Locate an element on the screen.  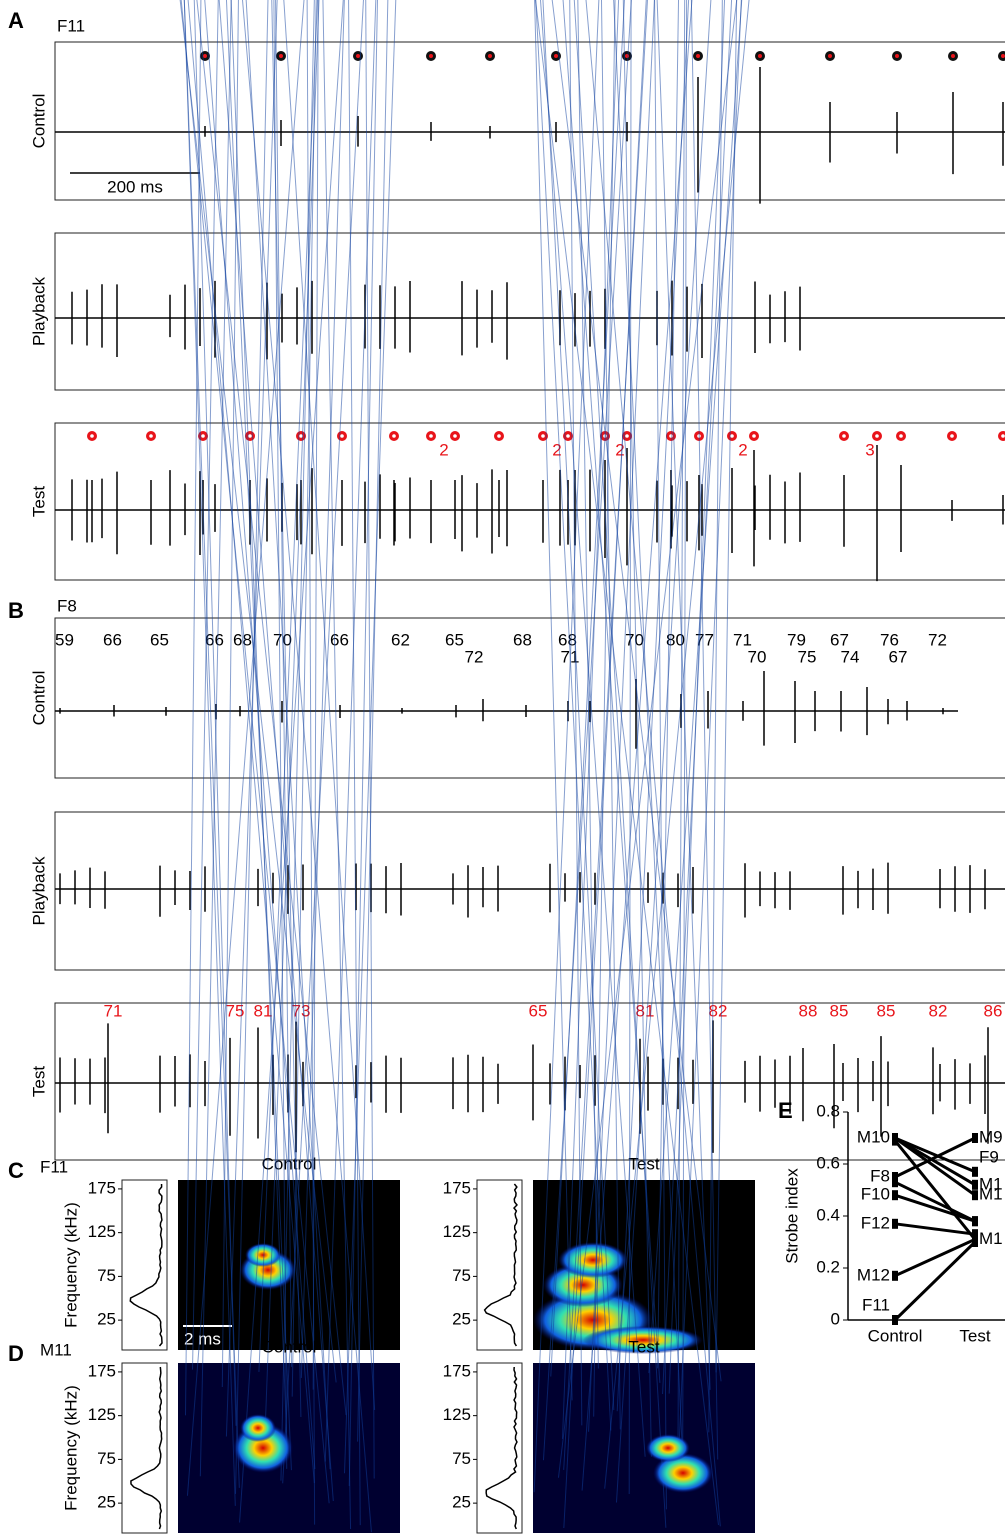
amplitude-label: 67 is located at coordinates (839, 639).